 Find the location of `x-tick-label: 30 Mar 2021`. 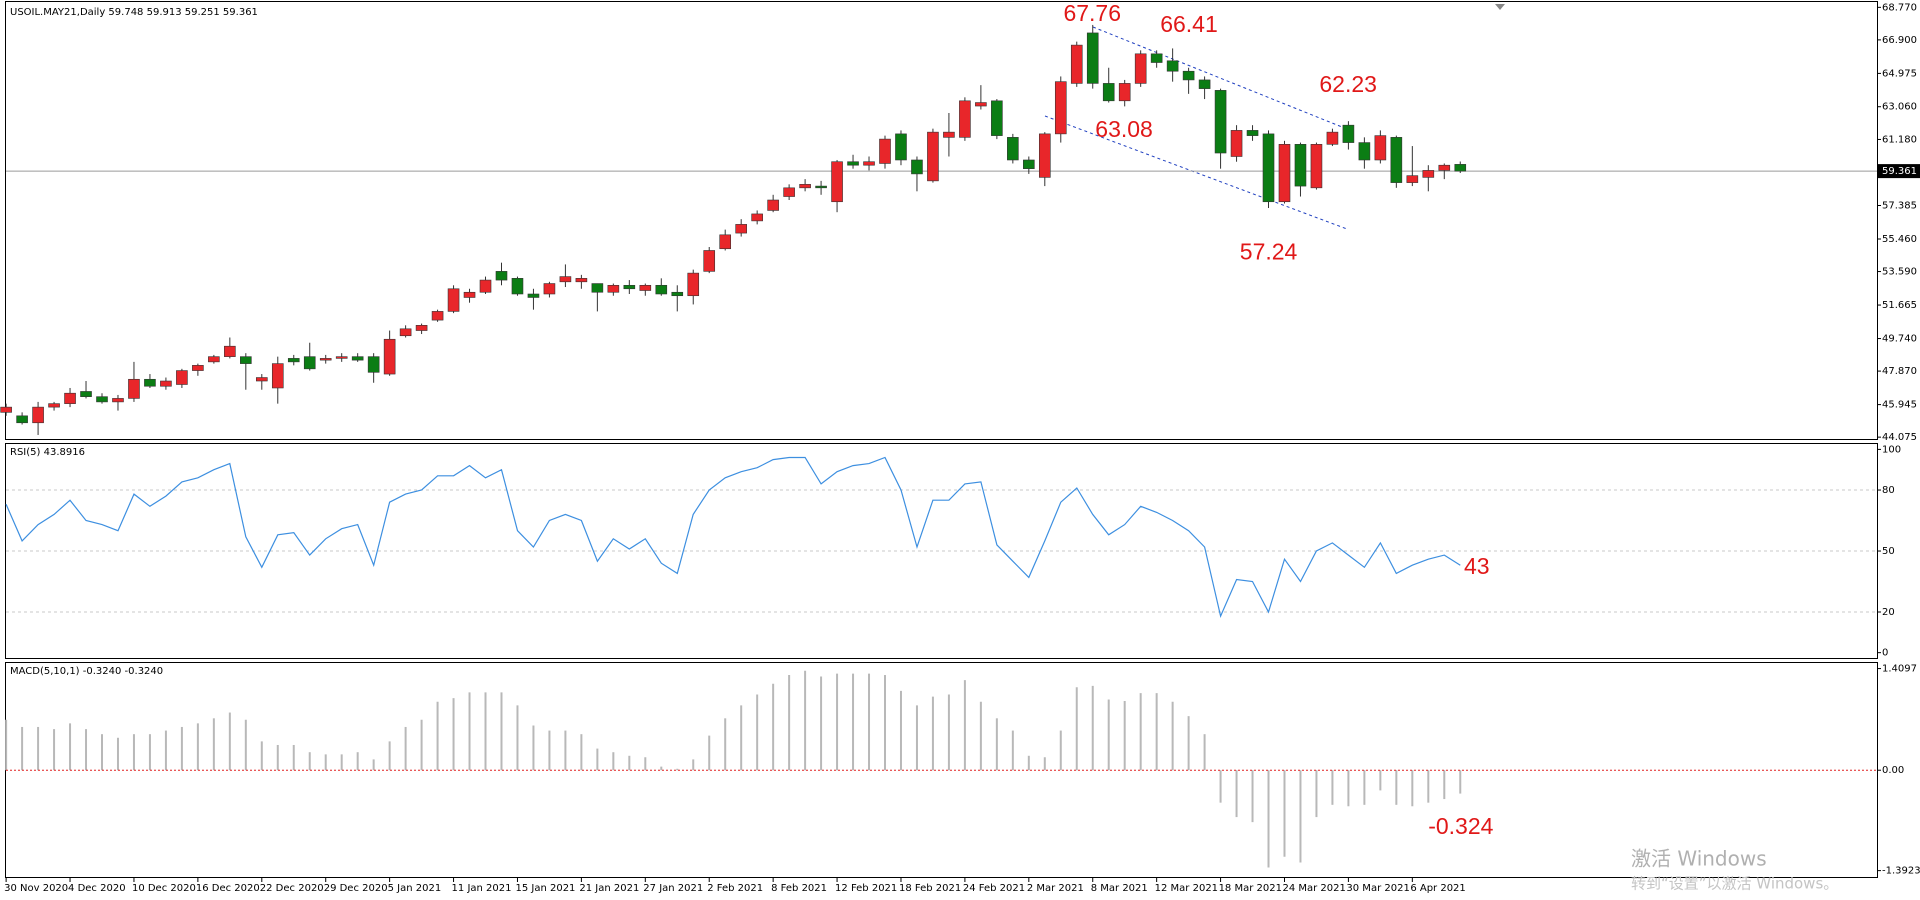

x-tick-label: 30 Mar 2021 is located at coordinates (1377, 888).